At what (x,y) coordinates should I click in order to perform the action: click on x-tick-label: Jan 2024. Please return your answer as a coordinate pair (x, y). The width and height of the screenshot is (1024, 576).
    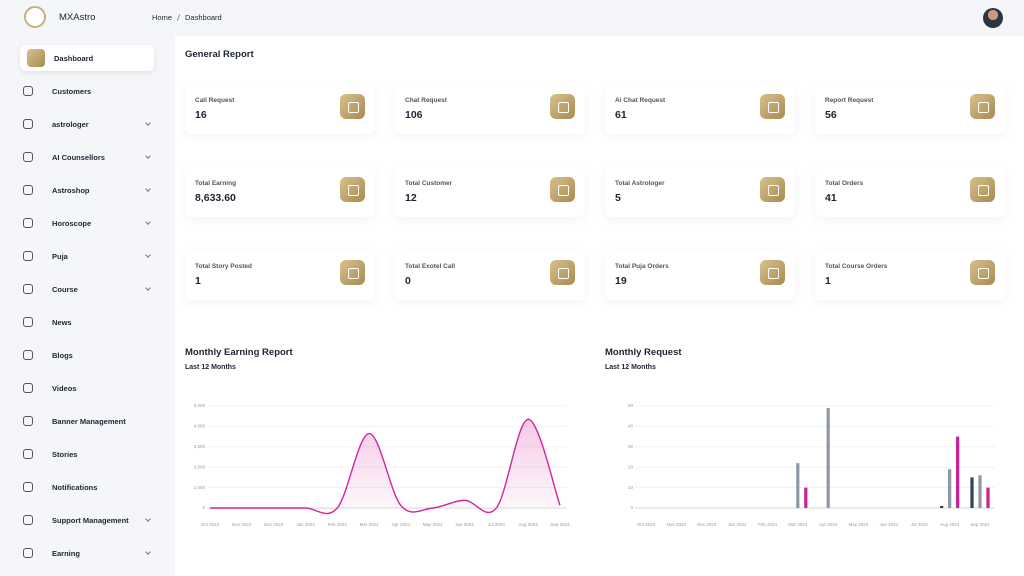
    Looking at the image, I should click on (305, 524).